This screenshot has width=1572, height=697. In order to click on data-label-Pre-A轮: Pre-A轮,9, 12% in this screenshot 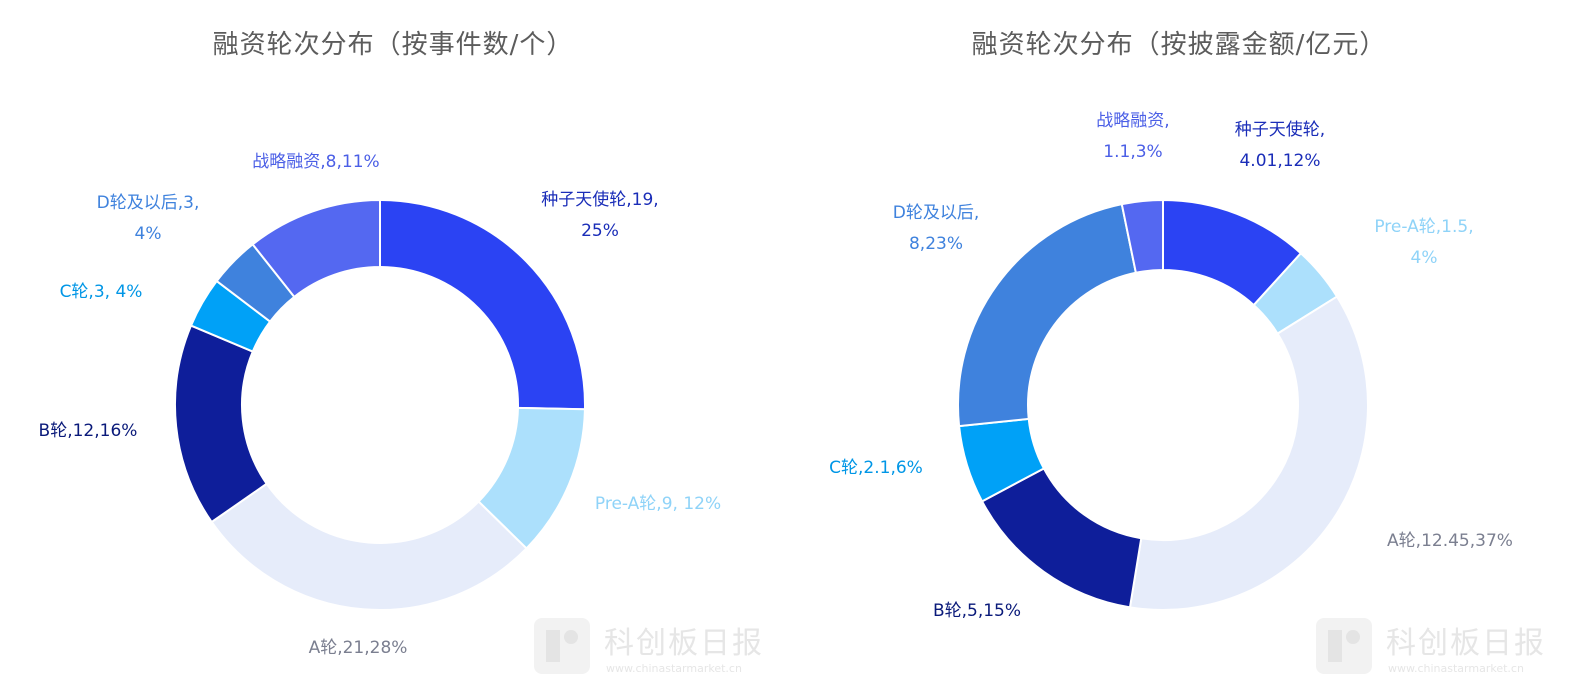, I will do `click(658, 504)`.